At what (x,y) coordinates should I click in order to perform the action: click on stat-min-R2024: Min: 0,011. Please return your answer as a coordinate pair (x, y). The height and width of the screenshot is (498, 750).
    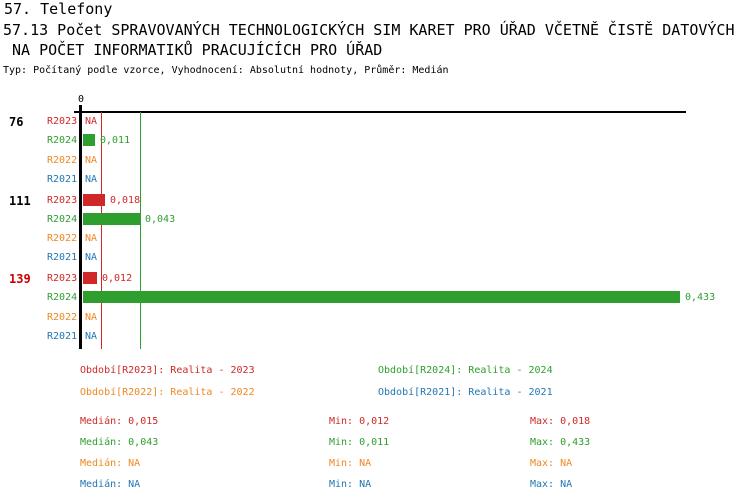
    Looking at the image, I should click on (359, 442).